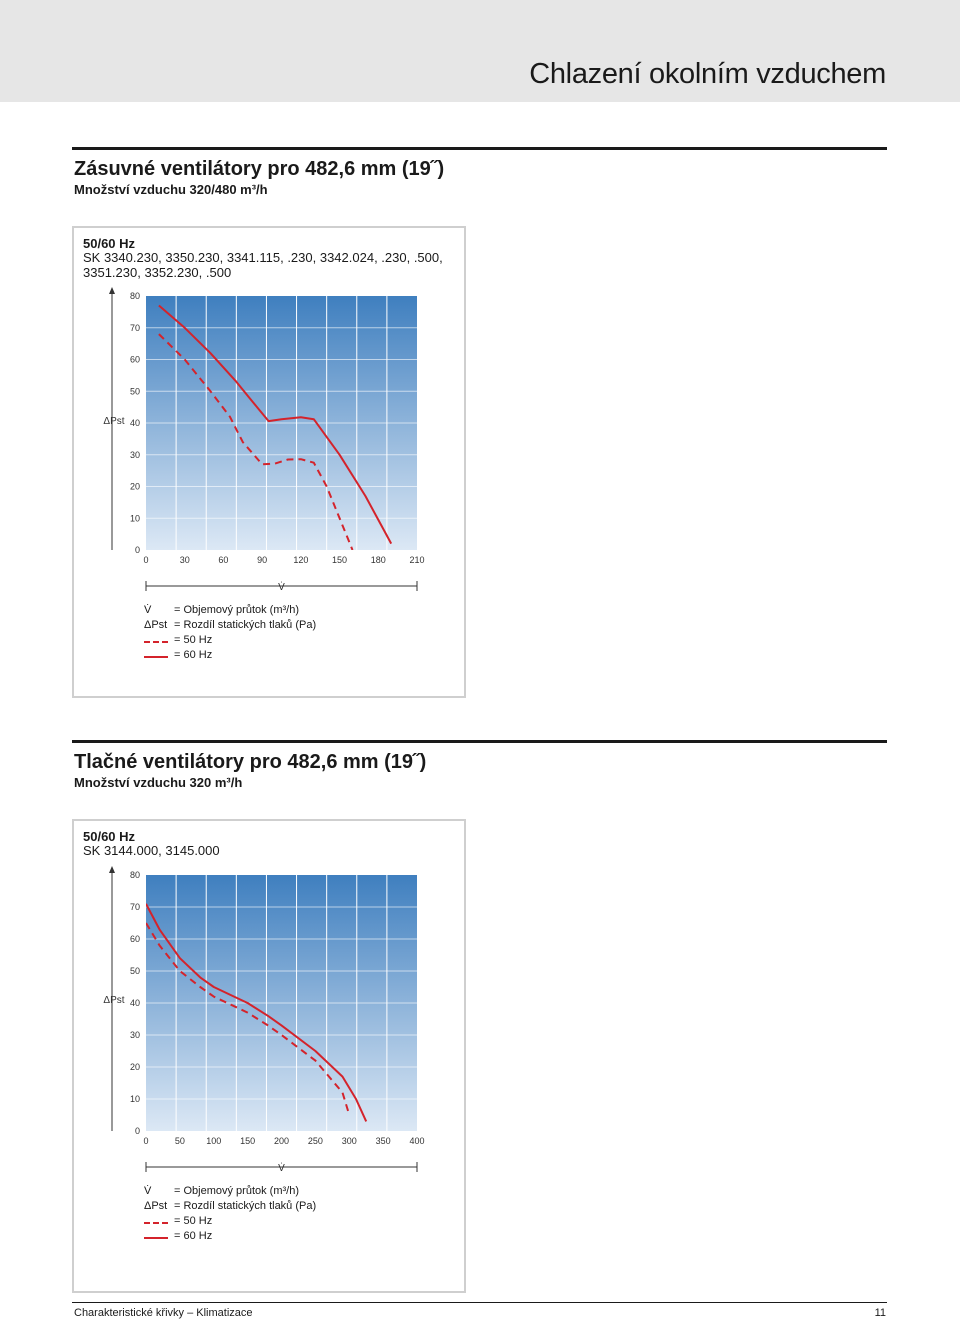 The width and height of the screenshot is (960, 1322). I want to click on header-band, so click(480, 51).